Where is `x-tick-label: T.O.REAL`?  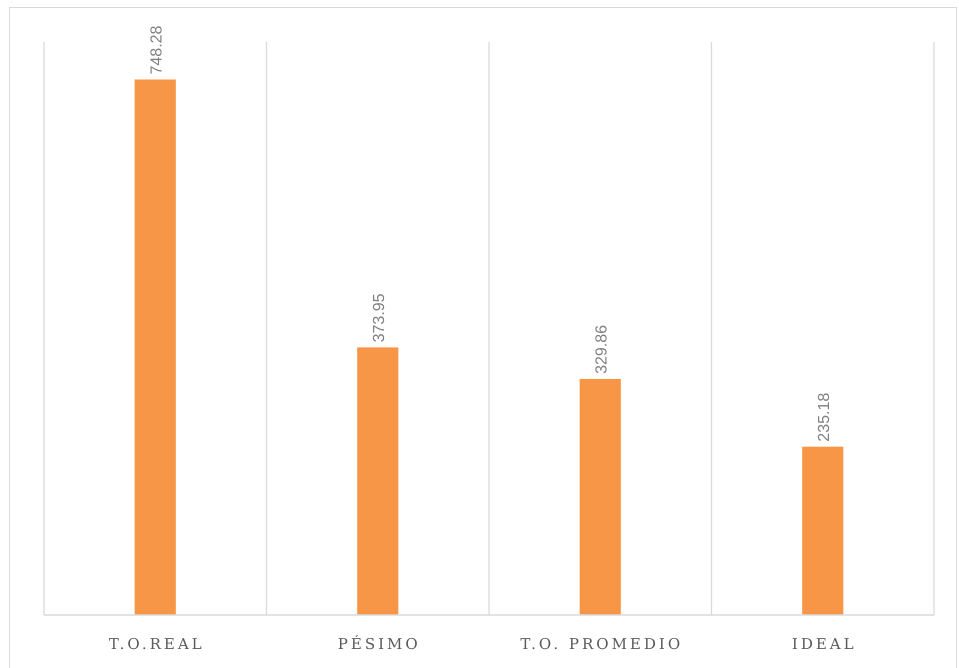 x-tick-label: T.O.REAL is located at coordinates (156, 644).